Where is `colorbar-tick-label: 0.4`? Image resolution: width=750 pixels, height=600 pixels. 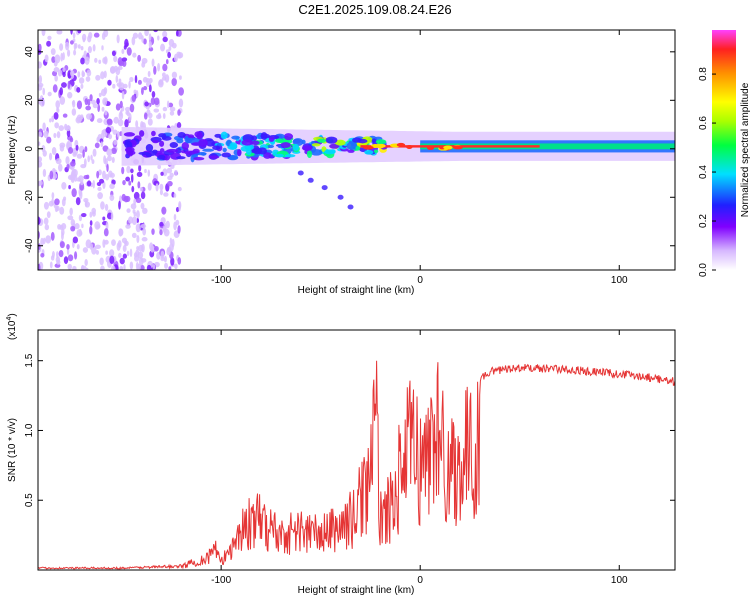
colorbar-tick-label: 0.4 is located at coordinates (703, 172).